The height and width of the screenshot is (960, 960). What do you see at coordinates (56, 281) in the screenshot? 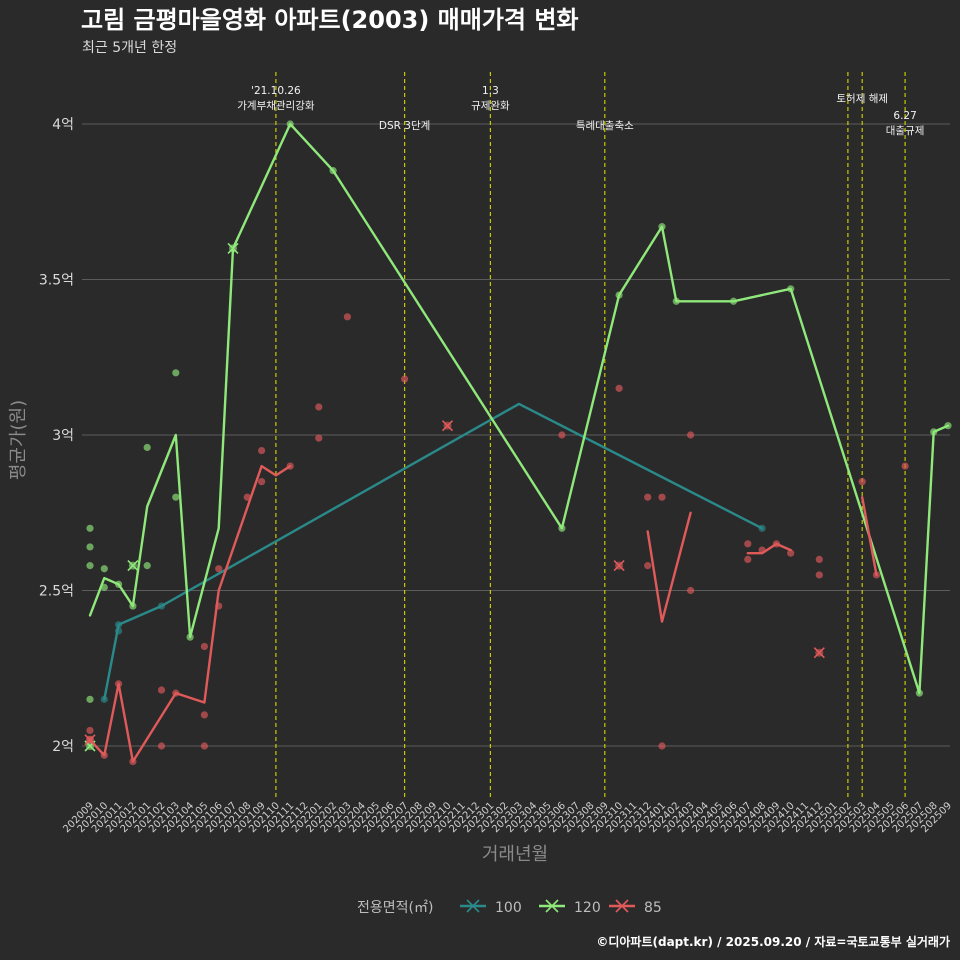
I see `y-tick-label-3: 3.5억` at bounding box center [56, 281].